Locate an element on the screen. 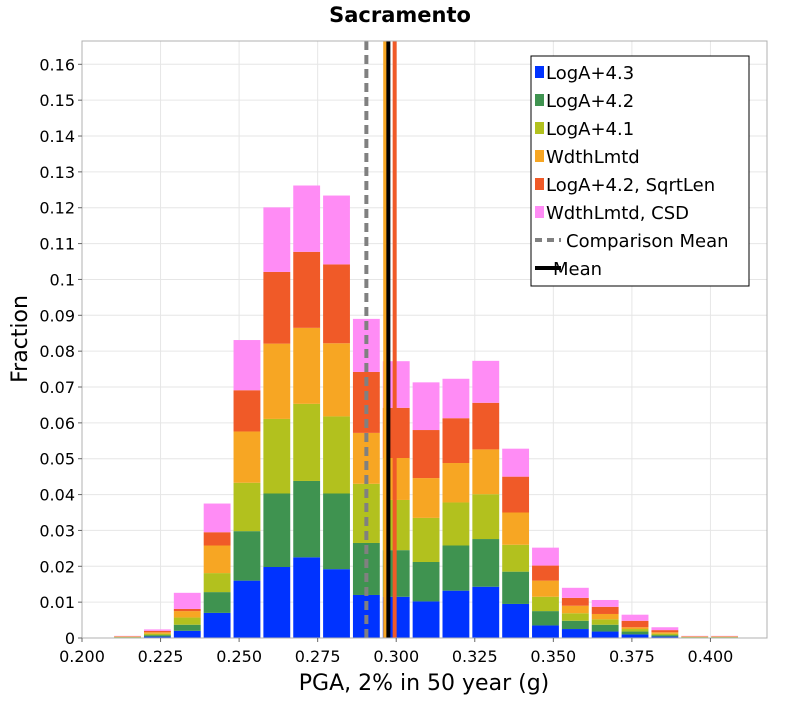  x-tick-label: 0.200 is located at coordinates (82, 656).